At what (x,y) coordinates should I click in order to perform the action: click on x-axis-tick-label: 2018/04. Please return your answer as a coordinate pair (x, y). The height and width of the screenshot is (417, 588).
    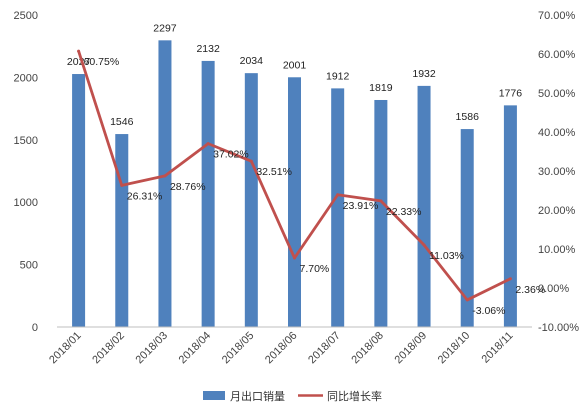
    Looking at the image, I should click on (195, 348).